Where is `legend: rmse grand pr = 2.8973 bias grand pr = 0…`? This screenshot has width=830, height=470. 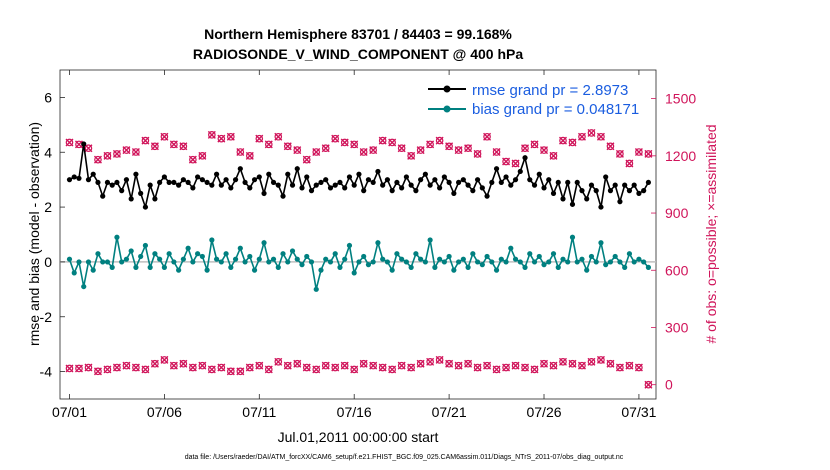 legend: rmse grand pr = 2.8973 bias grand pr = 0… is located at coordinates (533, 100).